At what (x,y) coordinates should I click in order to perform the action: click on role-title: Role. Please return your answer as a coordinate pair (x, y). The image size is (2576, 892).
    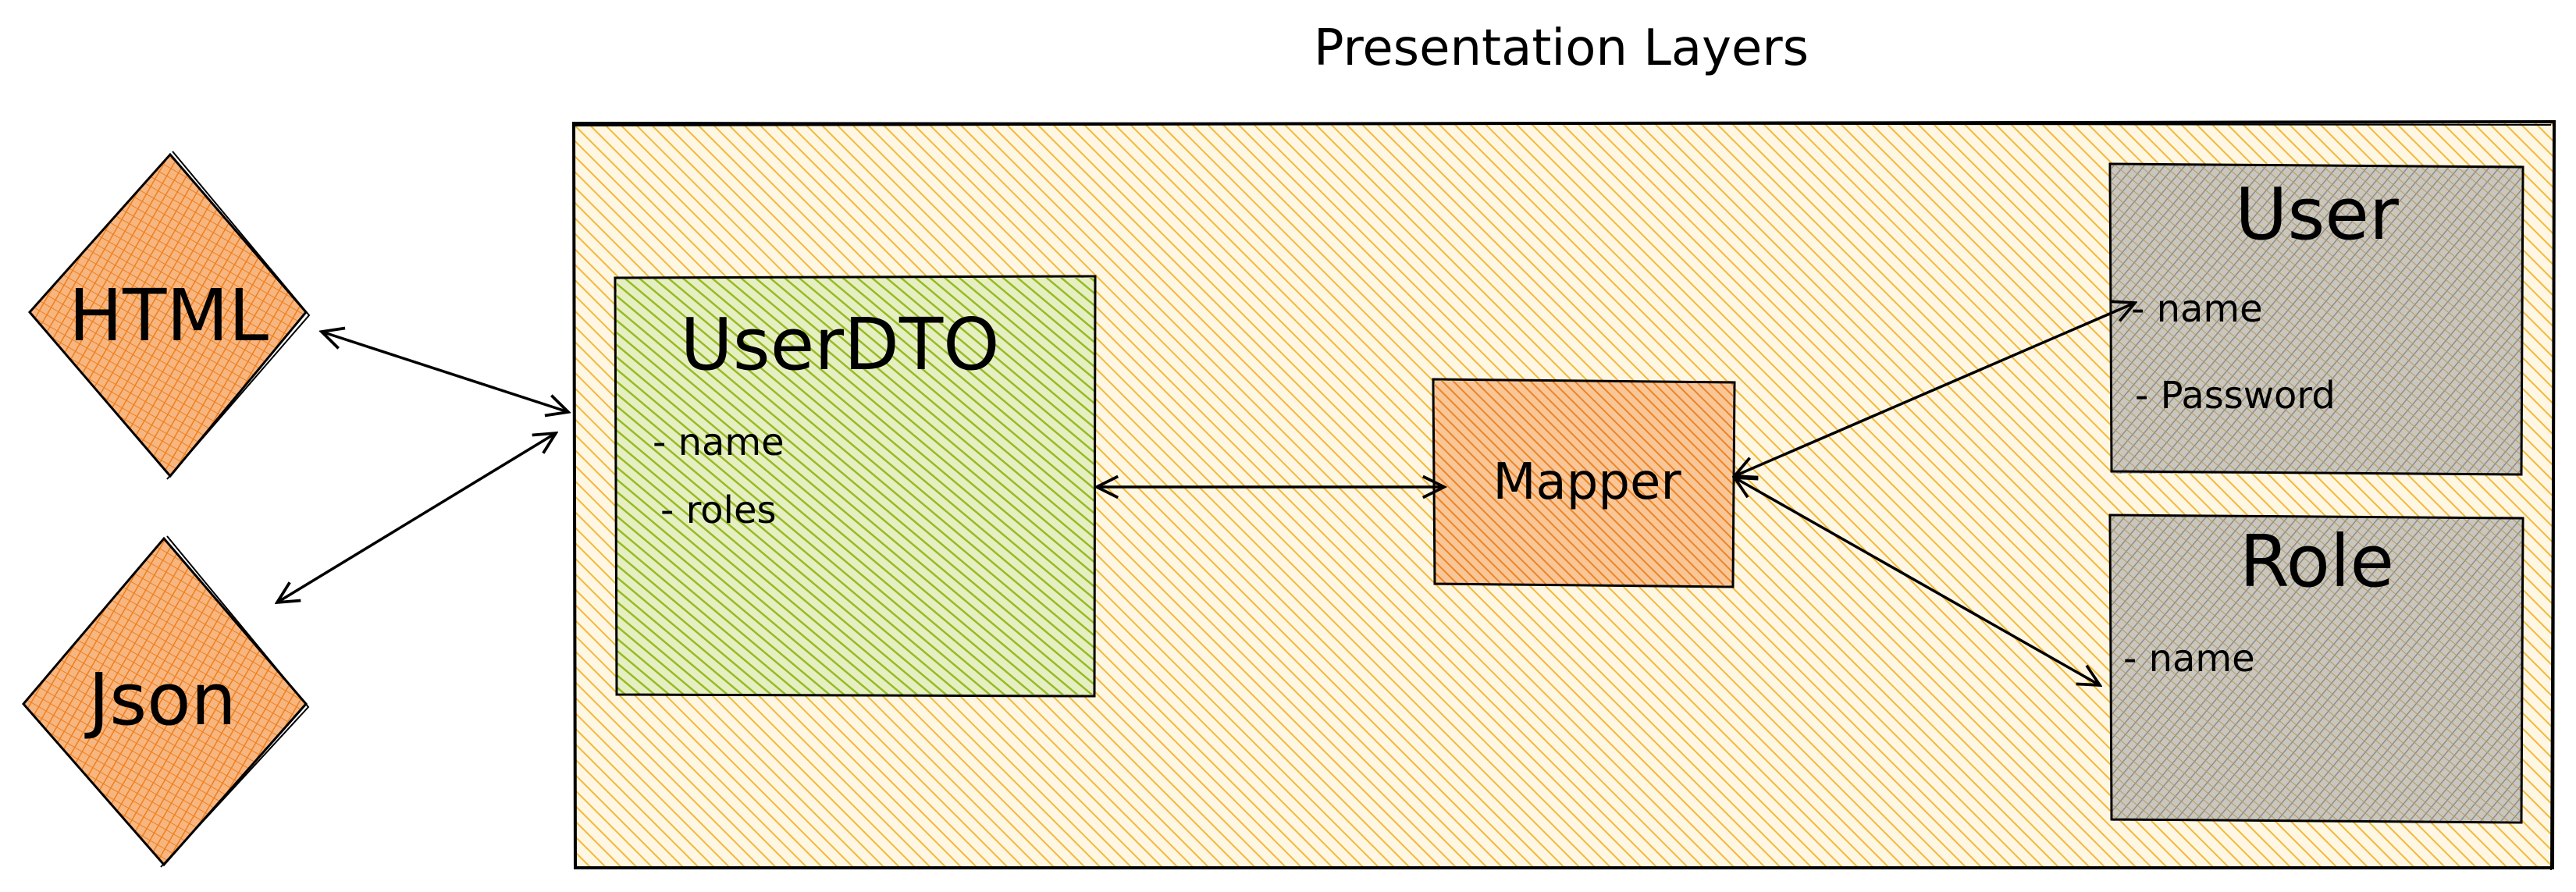
    Looking at the image, I should click on (2317, 561).